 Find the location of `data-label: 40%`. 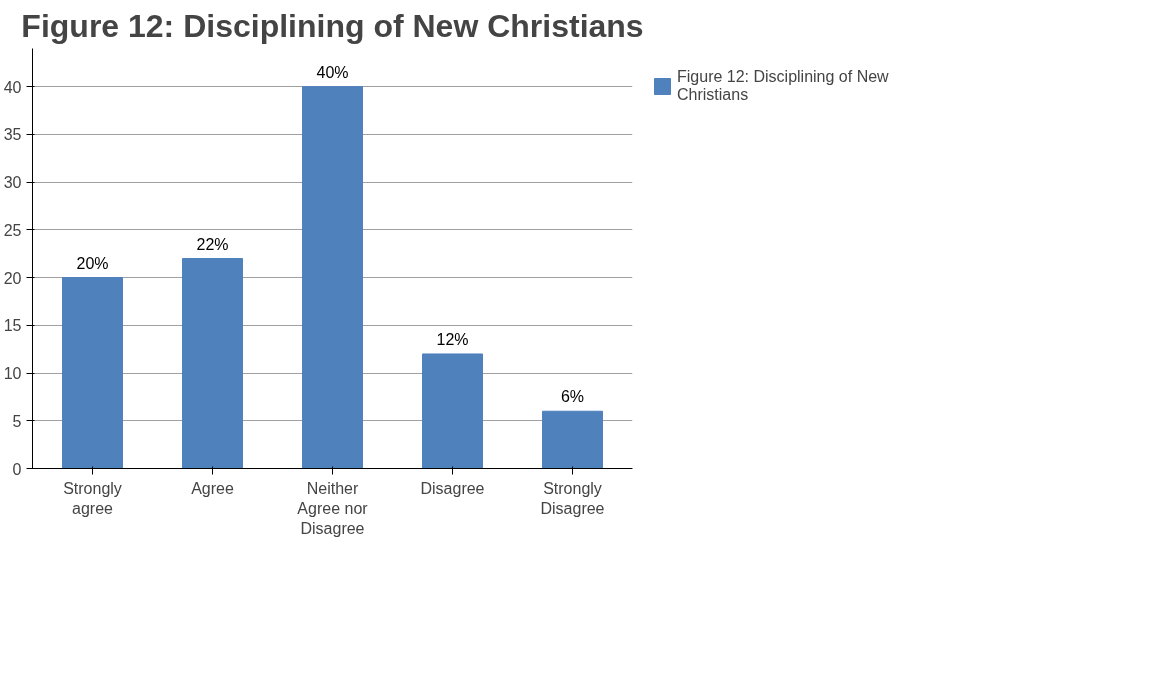

data-label: 40% is located at coordinates (332, 72).